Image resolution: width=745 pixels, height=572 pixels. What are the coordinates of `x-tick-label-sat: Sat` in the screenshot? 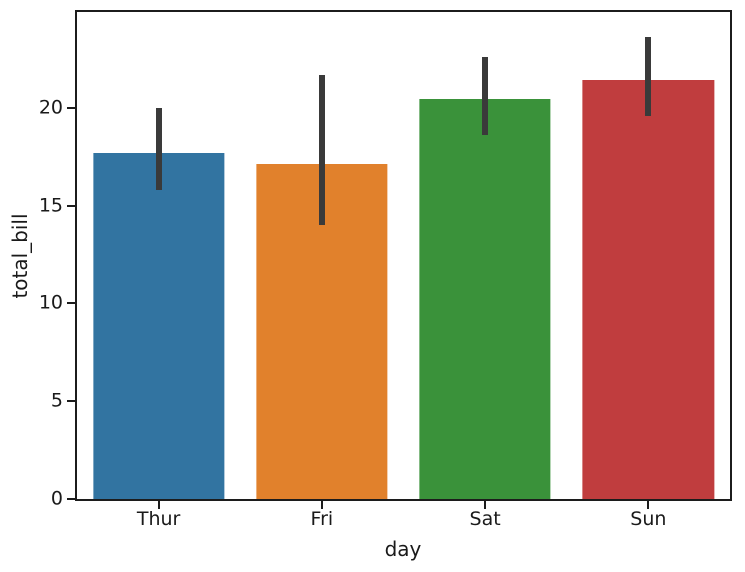 It's located at (485, 519).